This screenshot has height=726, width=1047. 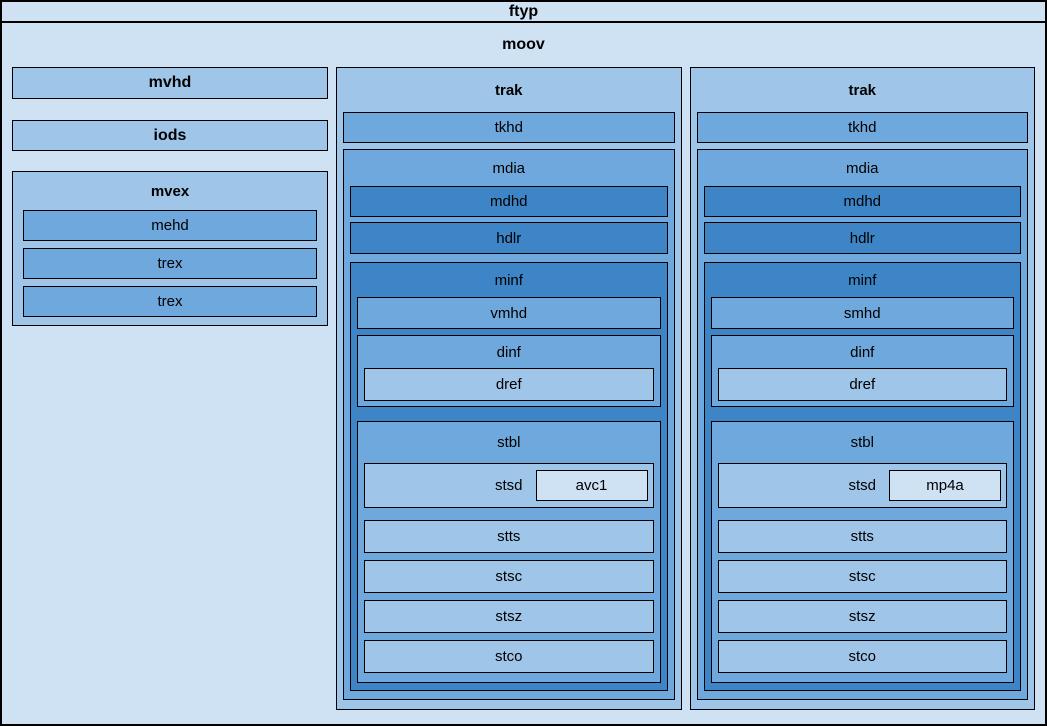 I want to click on box-ftyp: ftyp, so click(x=523, y=11).